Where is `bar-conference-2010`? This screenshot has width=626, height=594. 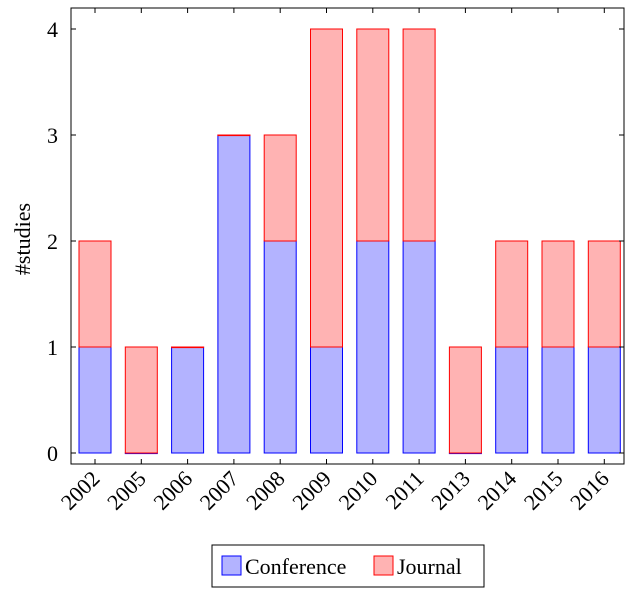
bar-conference-2010 is located at coordinates (373, 347).